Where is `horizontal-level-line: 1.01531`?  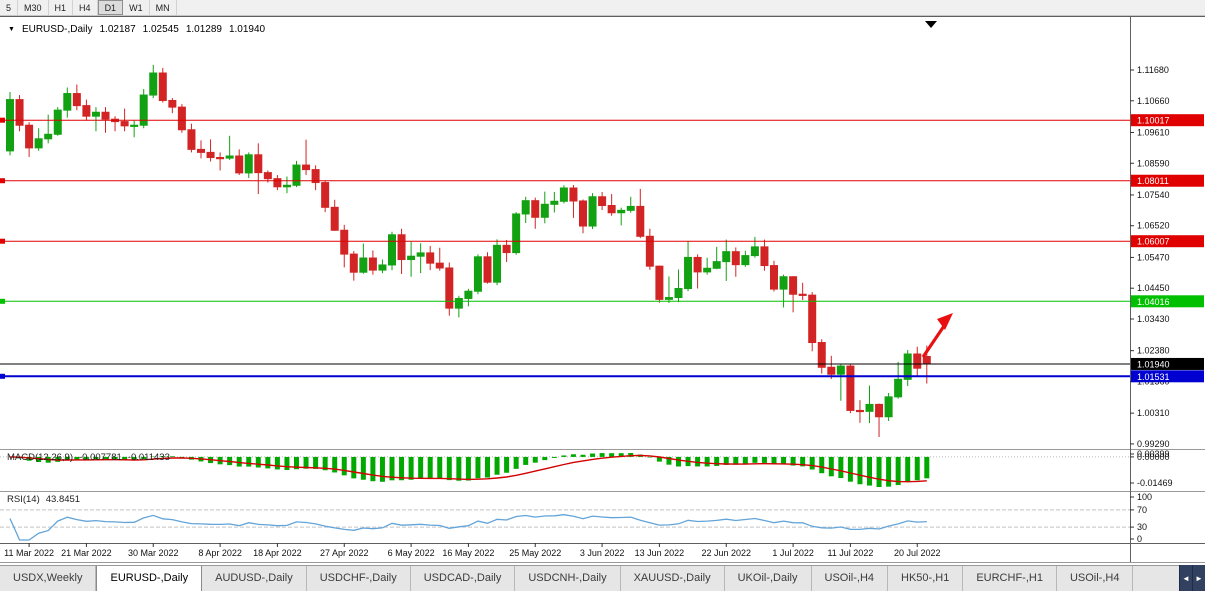 horizontal-level-line: 1.01531 is located at coordinates (602, 376).